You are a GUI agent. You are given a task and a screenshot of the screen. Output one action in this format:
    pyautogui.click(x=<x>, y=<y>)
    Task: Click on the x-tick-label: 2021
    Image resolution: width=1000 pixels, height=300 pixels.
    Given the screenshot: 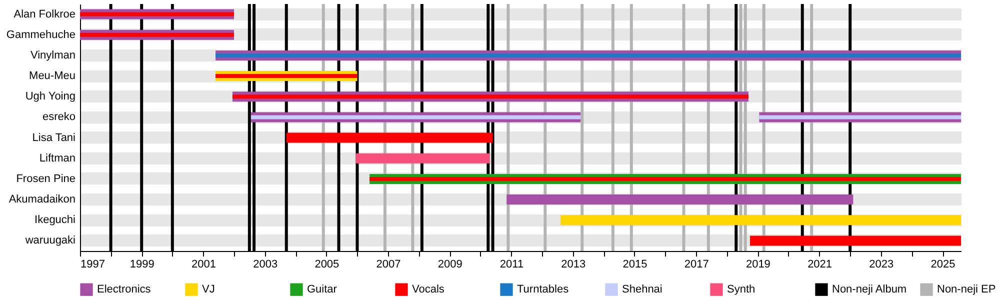 What is the action you would take?
    pyautogui.click(x=820, y=264)
    